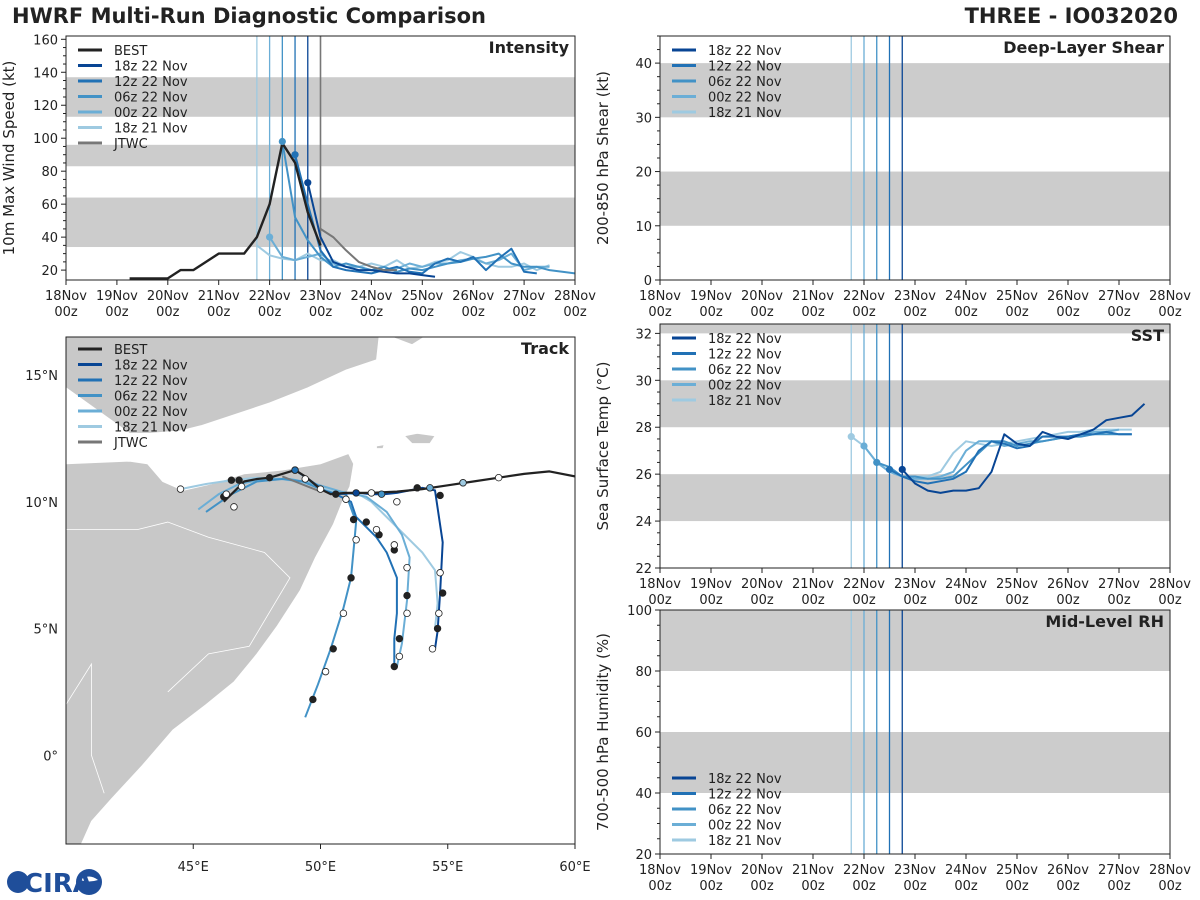  Describe the element at coordinates (711, 584) in the screenshot. I see `sst-xtick-label-day: 19Nov` at that location.